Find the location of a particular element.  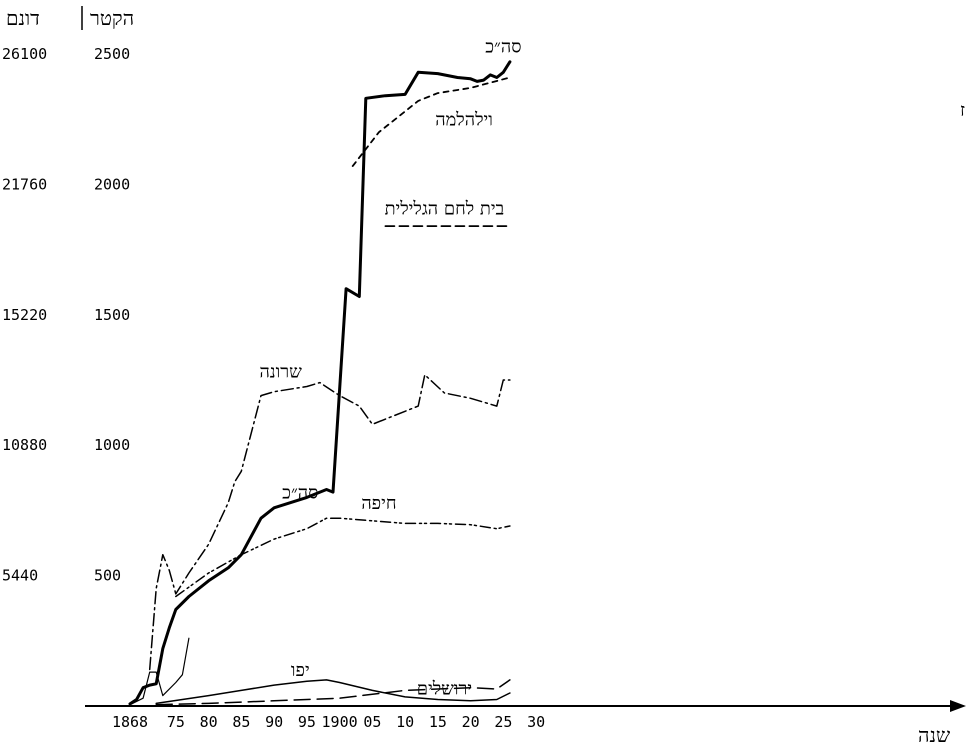

x-tick-label: 10 is located at coordinates (405, 722).